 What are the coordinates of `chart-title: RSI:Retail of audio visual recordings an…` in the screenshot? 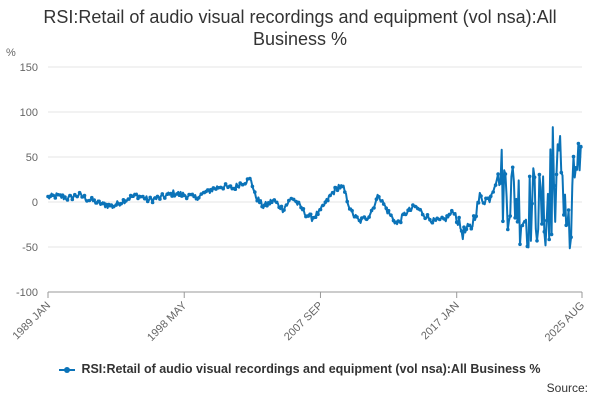 It's located at (300, 28).